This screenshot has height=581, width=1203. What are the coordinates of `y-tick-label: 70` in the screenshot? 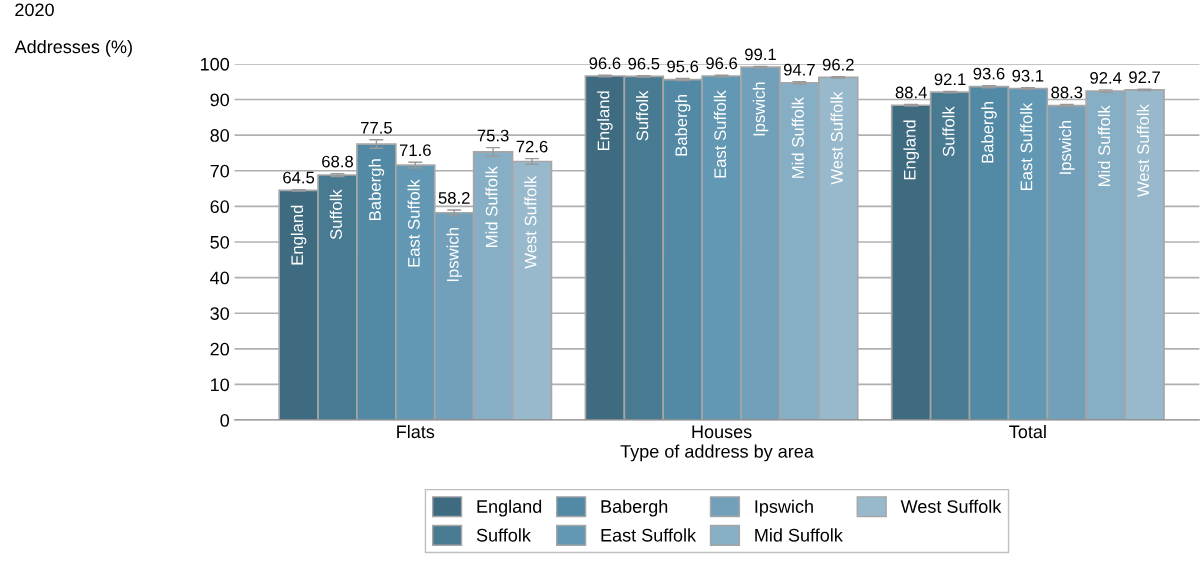 It's located at (220, 171).